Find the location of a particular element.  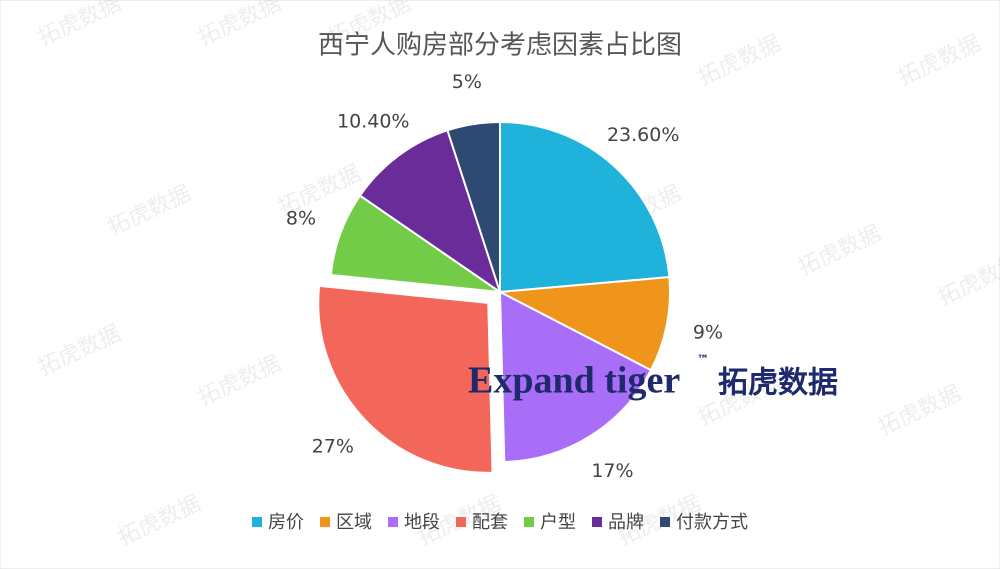

data-label: 10.40% is located at coordinates (373, 122).